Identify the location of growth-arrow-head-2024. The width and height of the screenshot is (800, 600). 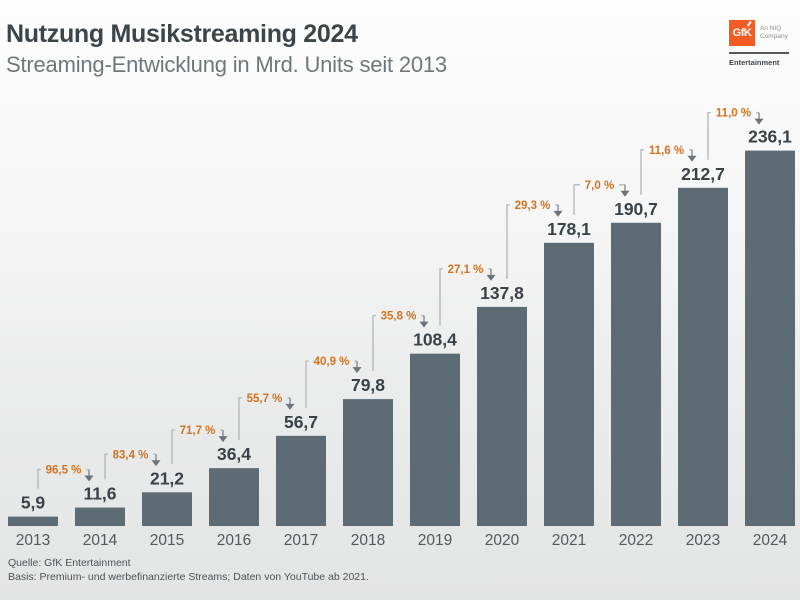
(759, 121).